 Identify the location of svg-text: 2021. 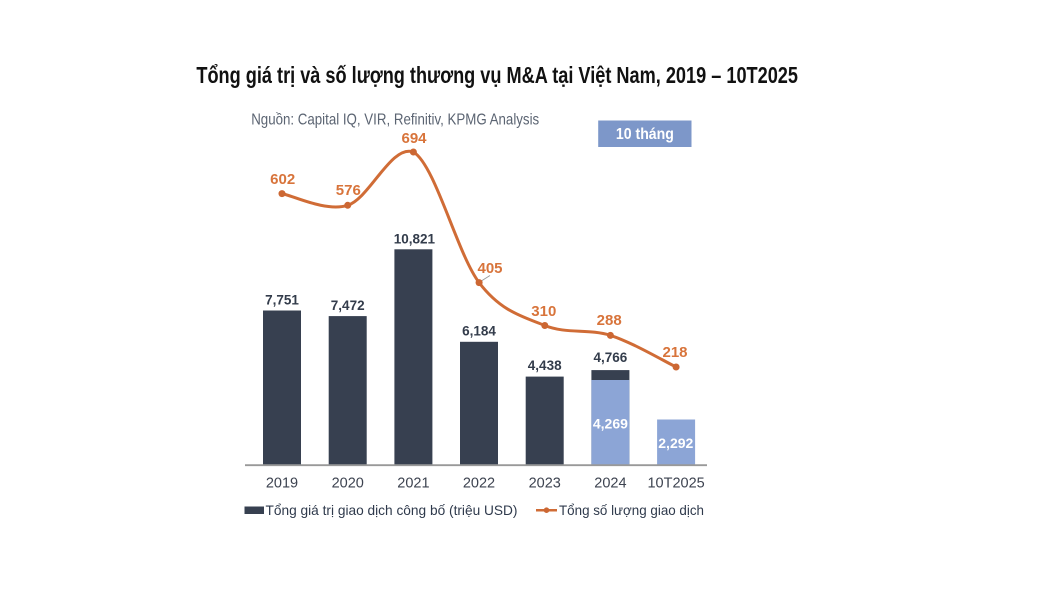
(413, 483).